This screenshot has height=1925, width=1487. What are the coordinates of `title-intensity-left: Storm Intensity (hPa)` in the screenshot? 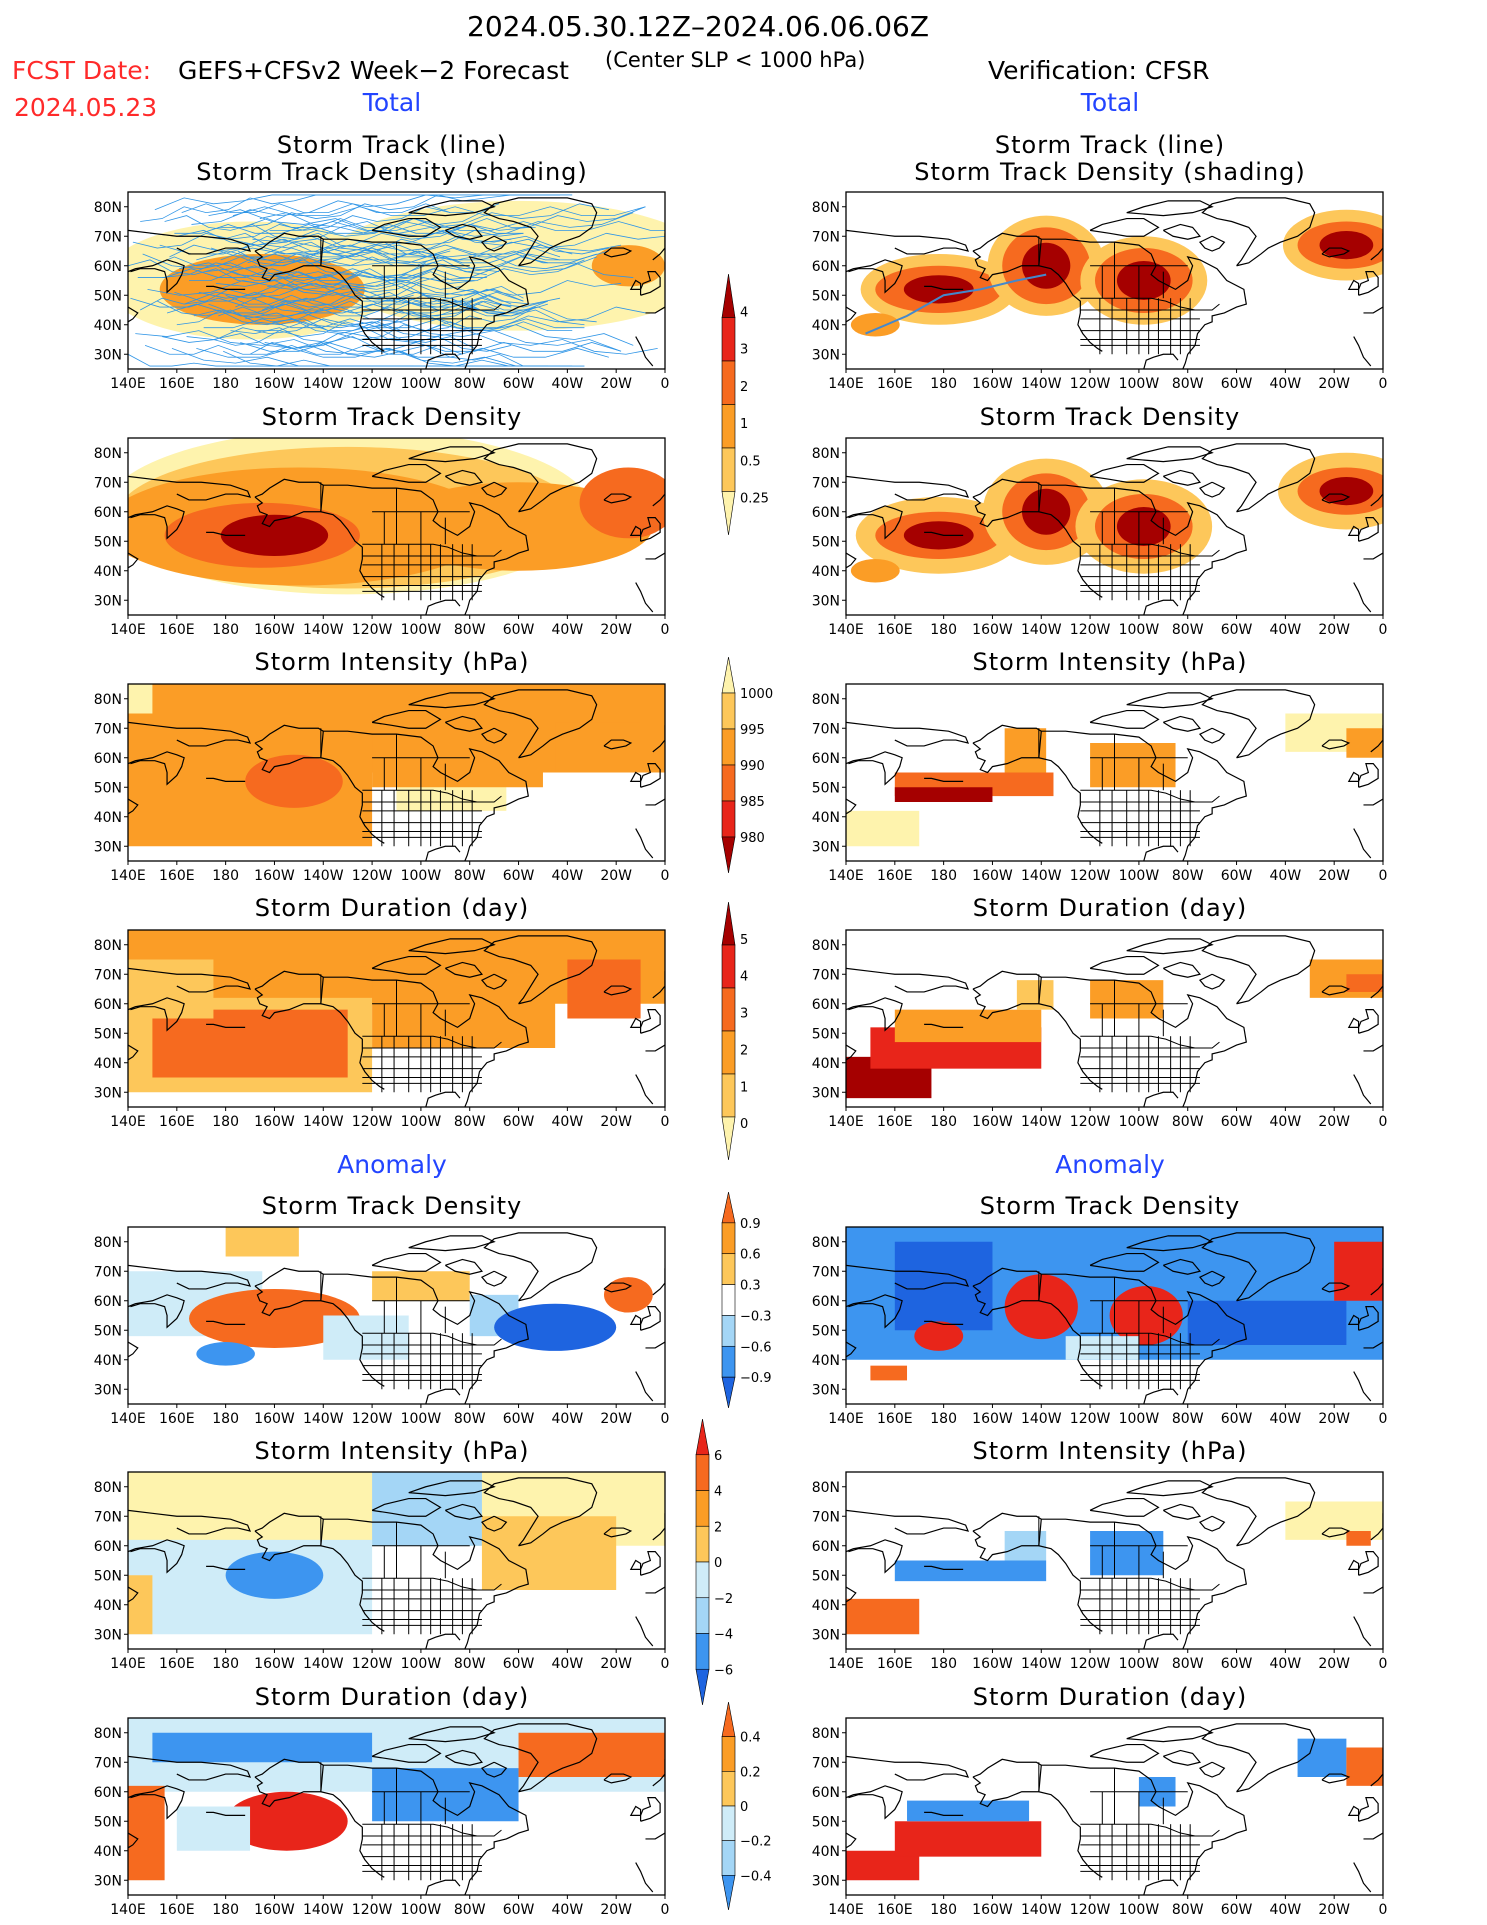 It's located at (392, 662).